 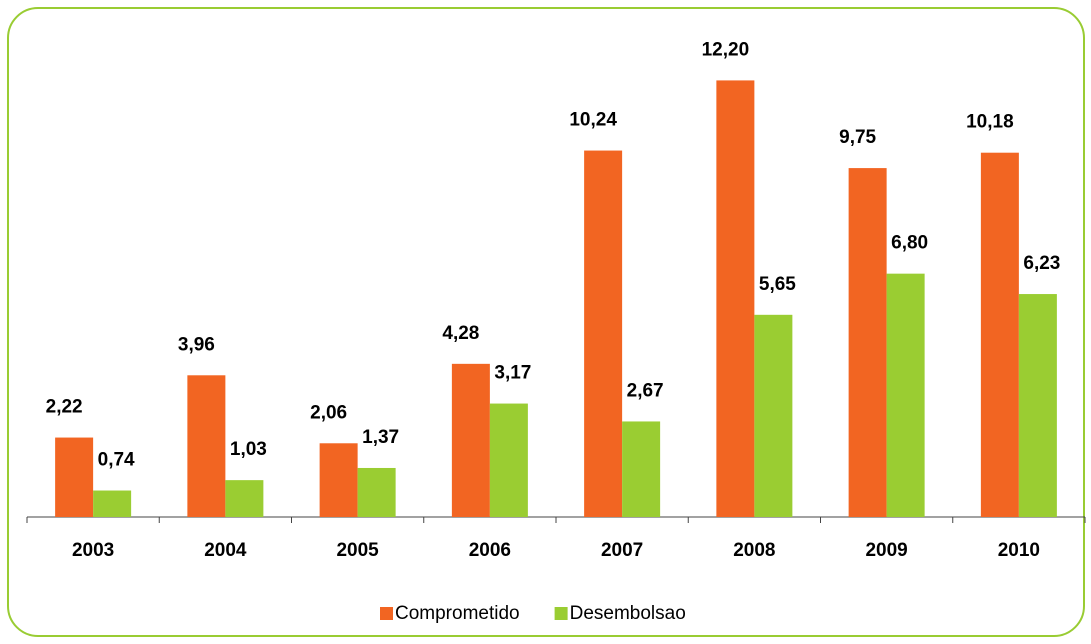 What do you see at coordinates (328, 412) in the screenshot?
I see `value-label: 2,06` at bounding box center [328, 412].